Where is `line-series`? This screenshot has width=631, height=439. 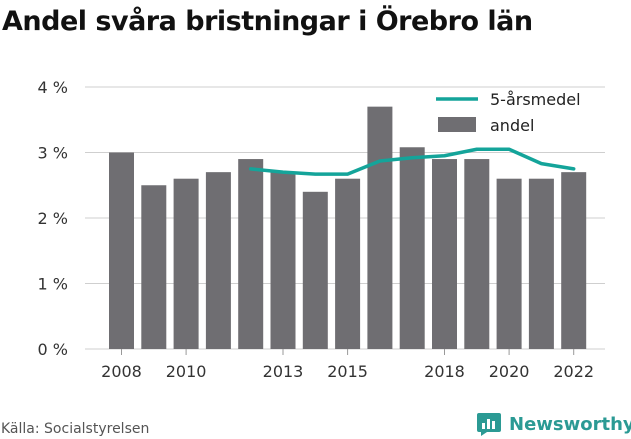
line-series is located at coordinates (412, 161).